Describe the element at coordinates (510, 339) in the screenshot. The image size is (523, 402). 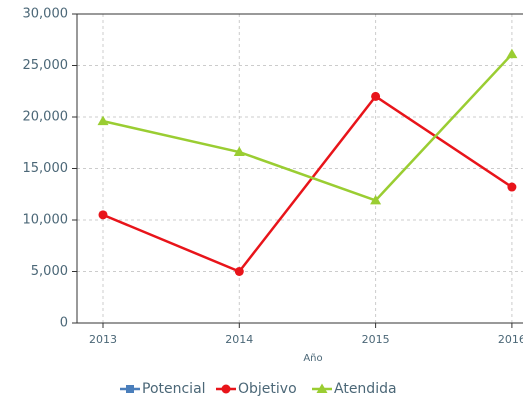
I see `x-tick-label: 2016` at that location.